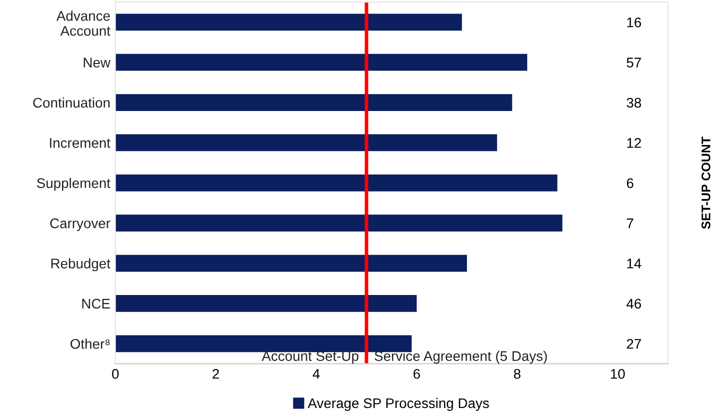  Describe the element at coordinates (215, 373) in the screenshot. I see `x-tick-label: 2` at that location.